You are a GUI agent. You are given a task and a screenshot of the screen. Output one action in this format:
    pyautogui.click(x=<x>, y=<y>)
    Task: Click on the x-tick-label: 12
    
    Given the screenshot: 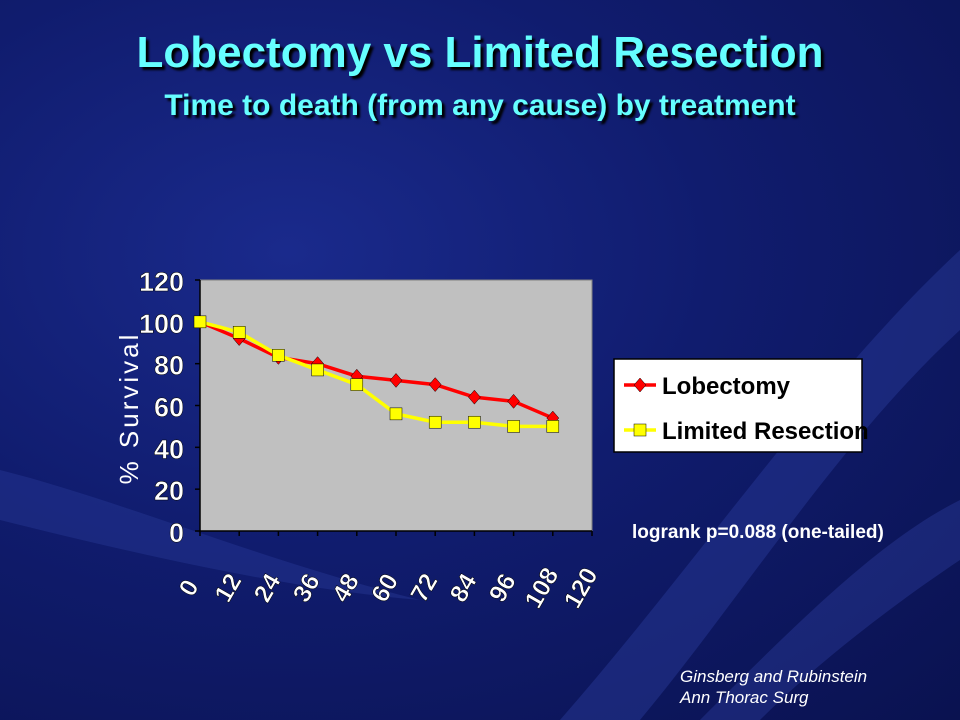 What is the action you would take?
    pyautogui.click(x=228, y=588)
    